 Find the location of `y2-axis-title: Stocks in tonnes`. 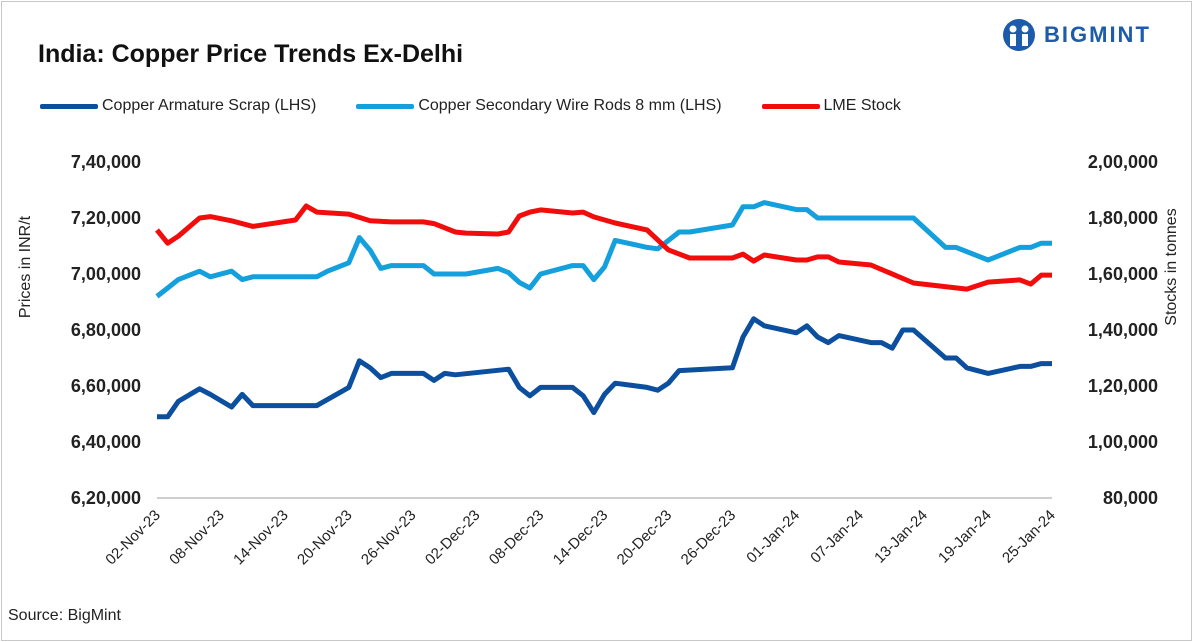

y2-axis-title: Stocks in tonnes is located at coordinates (1171, 266).